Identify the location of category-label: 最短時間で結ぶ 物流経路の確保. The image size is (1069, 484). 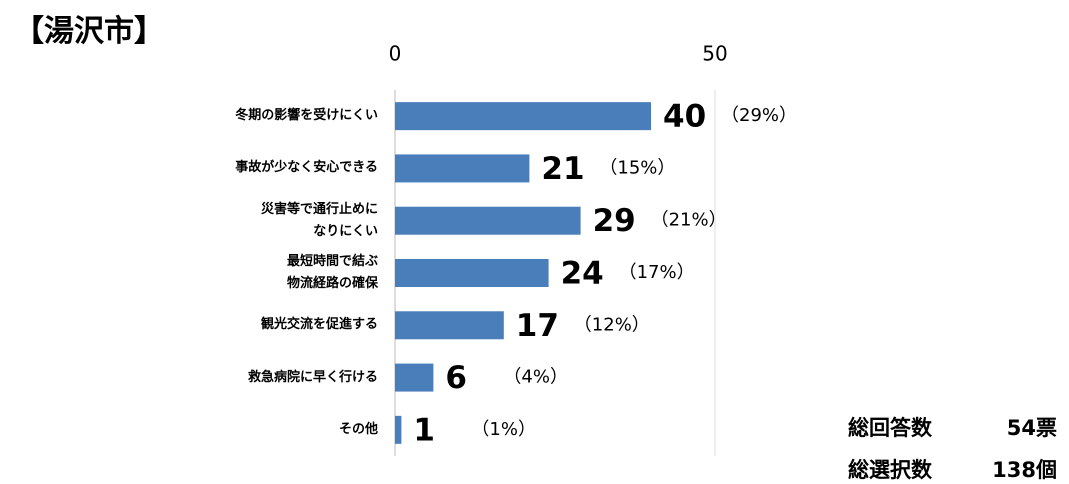
(332, 272).